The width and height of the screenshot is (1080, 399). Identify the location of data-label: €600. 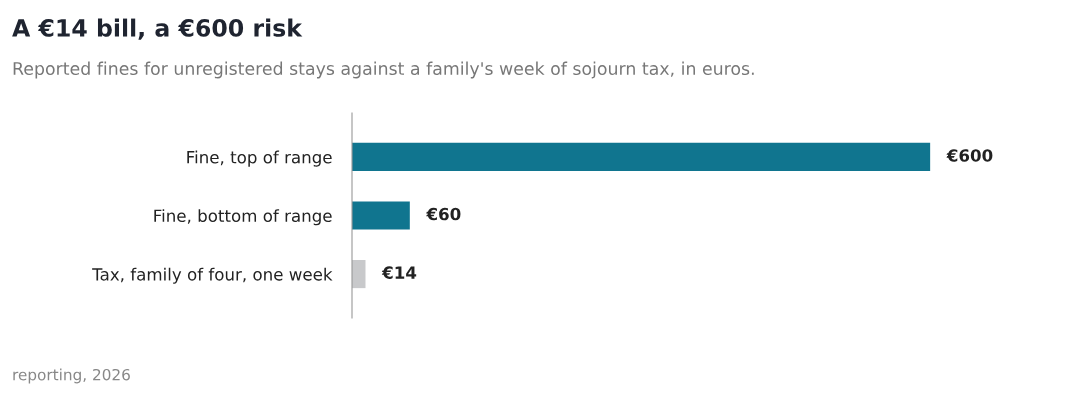
(969, 155).